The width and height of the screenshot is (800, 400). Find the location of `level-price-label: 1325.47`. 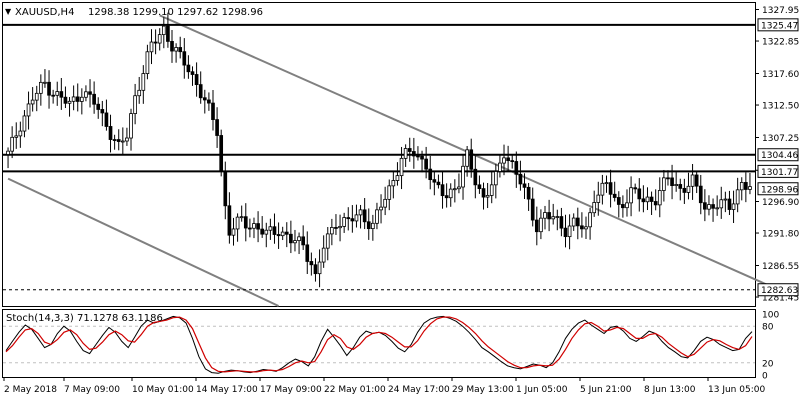

level-price-label: 1325.47 is located at coordinates (779, 26).